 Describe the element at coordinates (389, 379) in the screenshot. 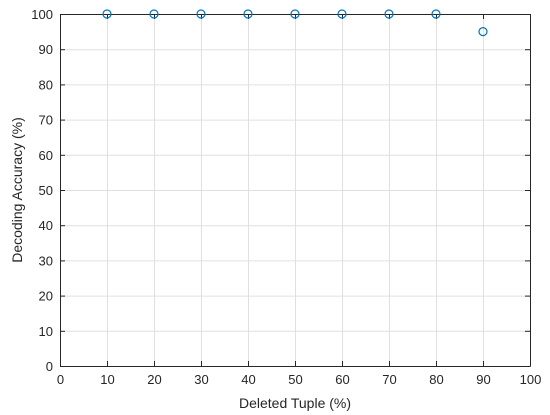

I see `x-tick-label: 70` at that location.